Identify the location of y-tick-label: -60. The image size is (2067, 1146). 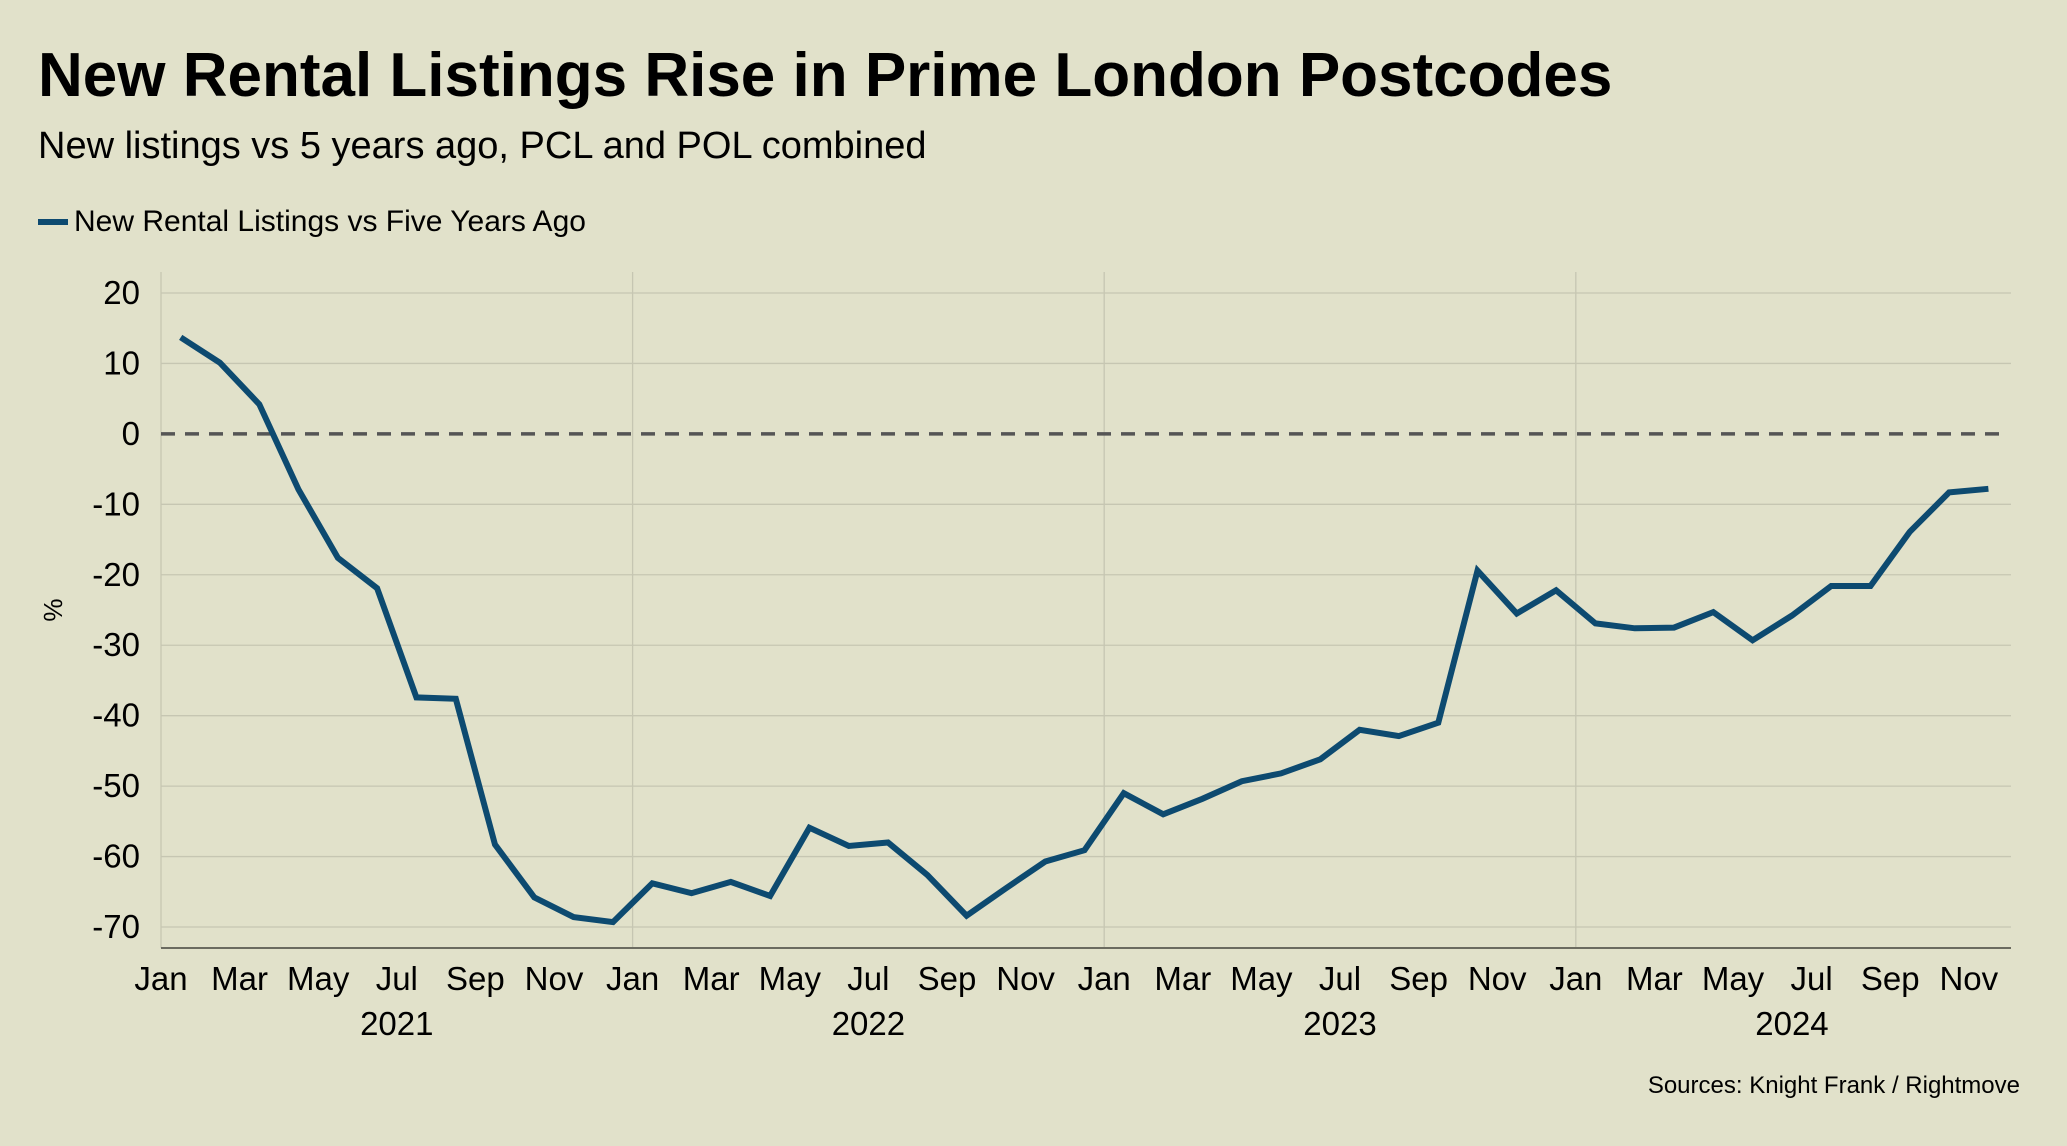
(116, 856).